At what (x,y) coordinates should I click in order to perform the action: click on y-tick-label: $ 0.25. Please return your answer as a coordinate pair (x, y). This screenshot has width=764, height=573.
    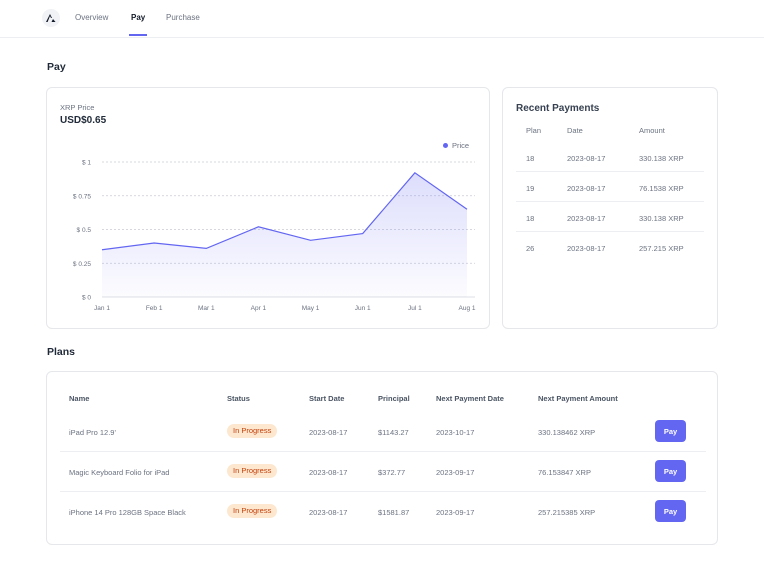
    Looking at the image, I should click on (82, 264).